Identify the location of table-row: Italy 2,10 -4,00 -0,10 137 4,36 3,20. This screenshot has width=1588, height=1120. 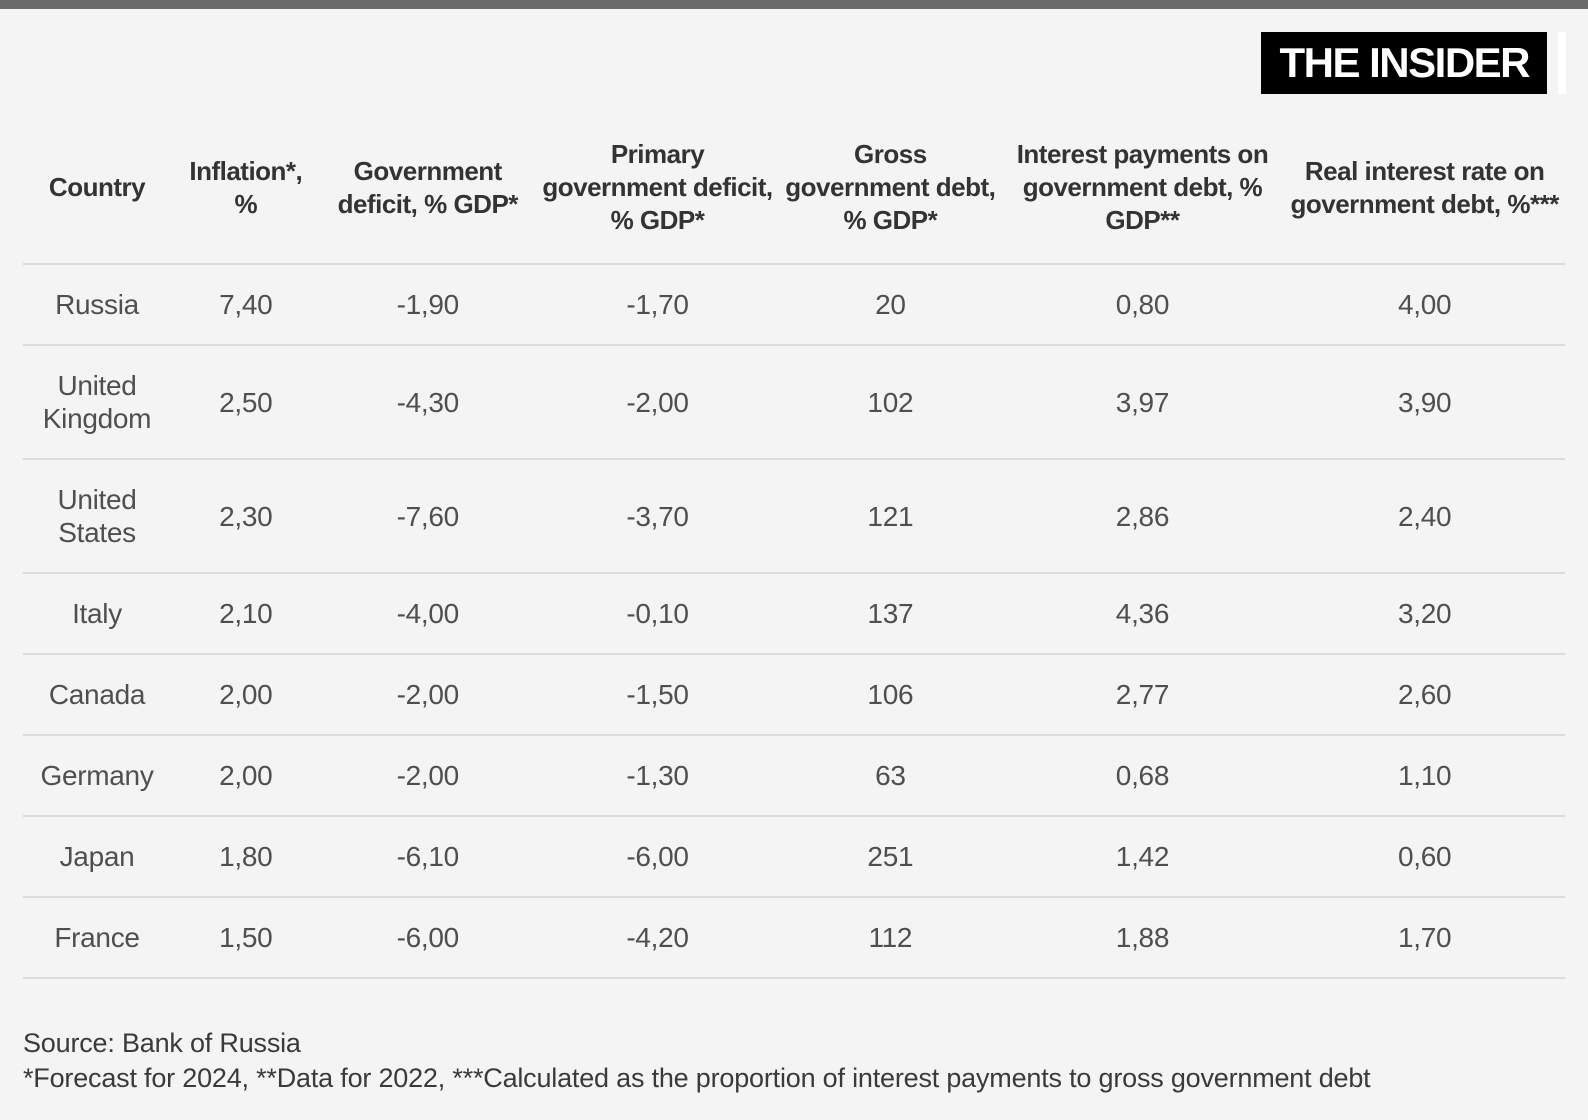
(794, 613).